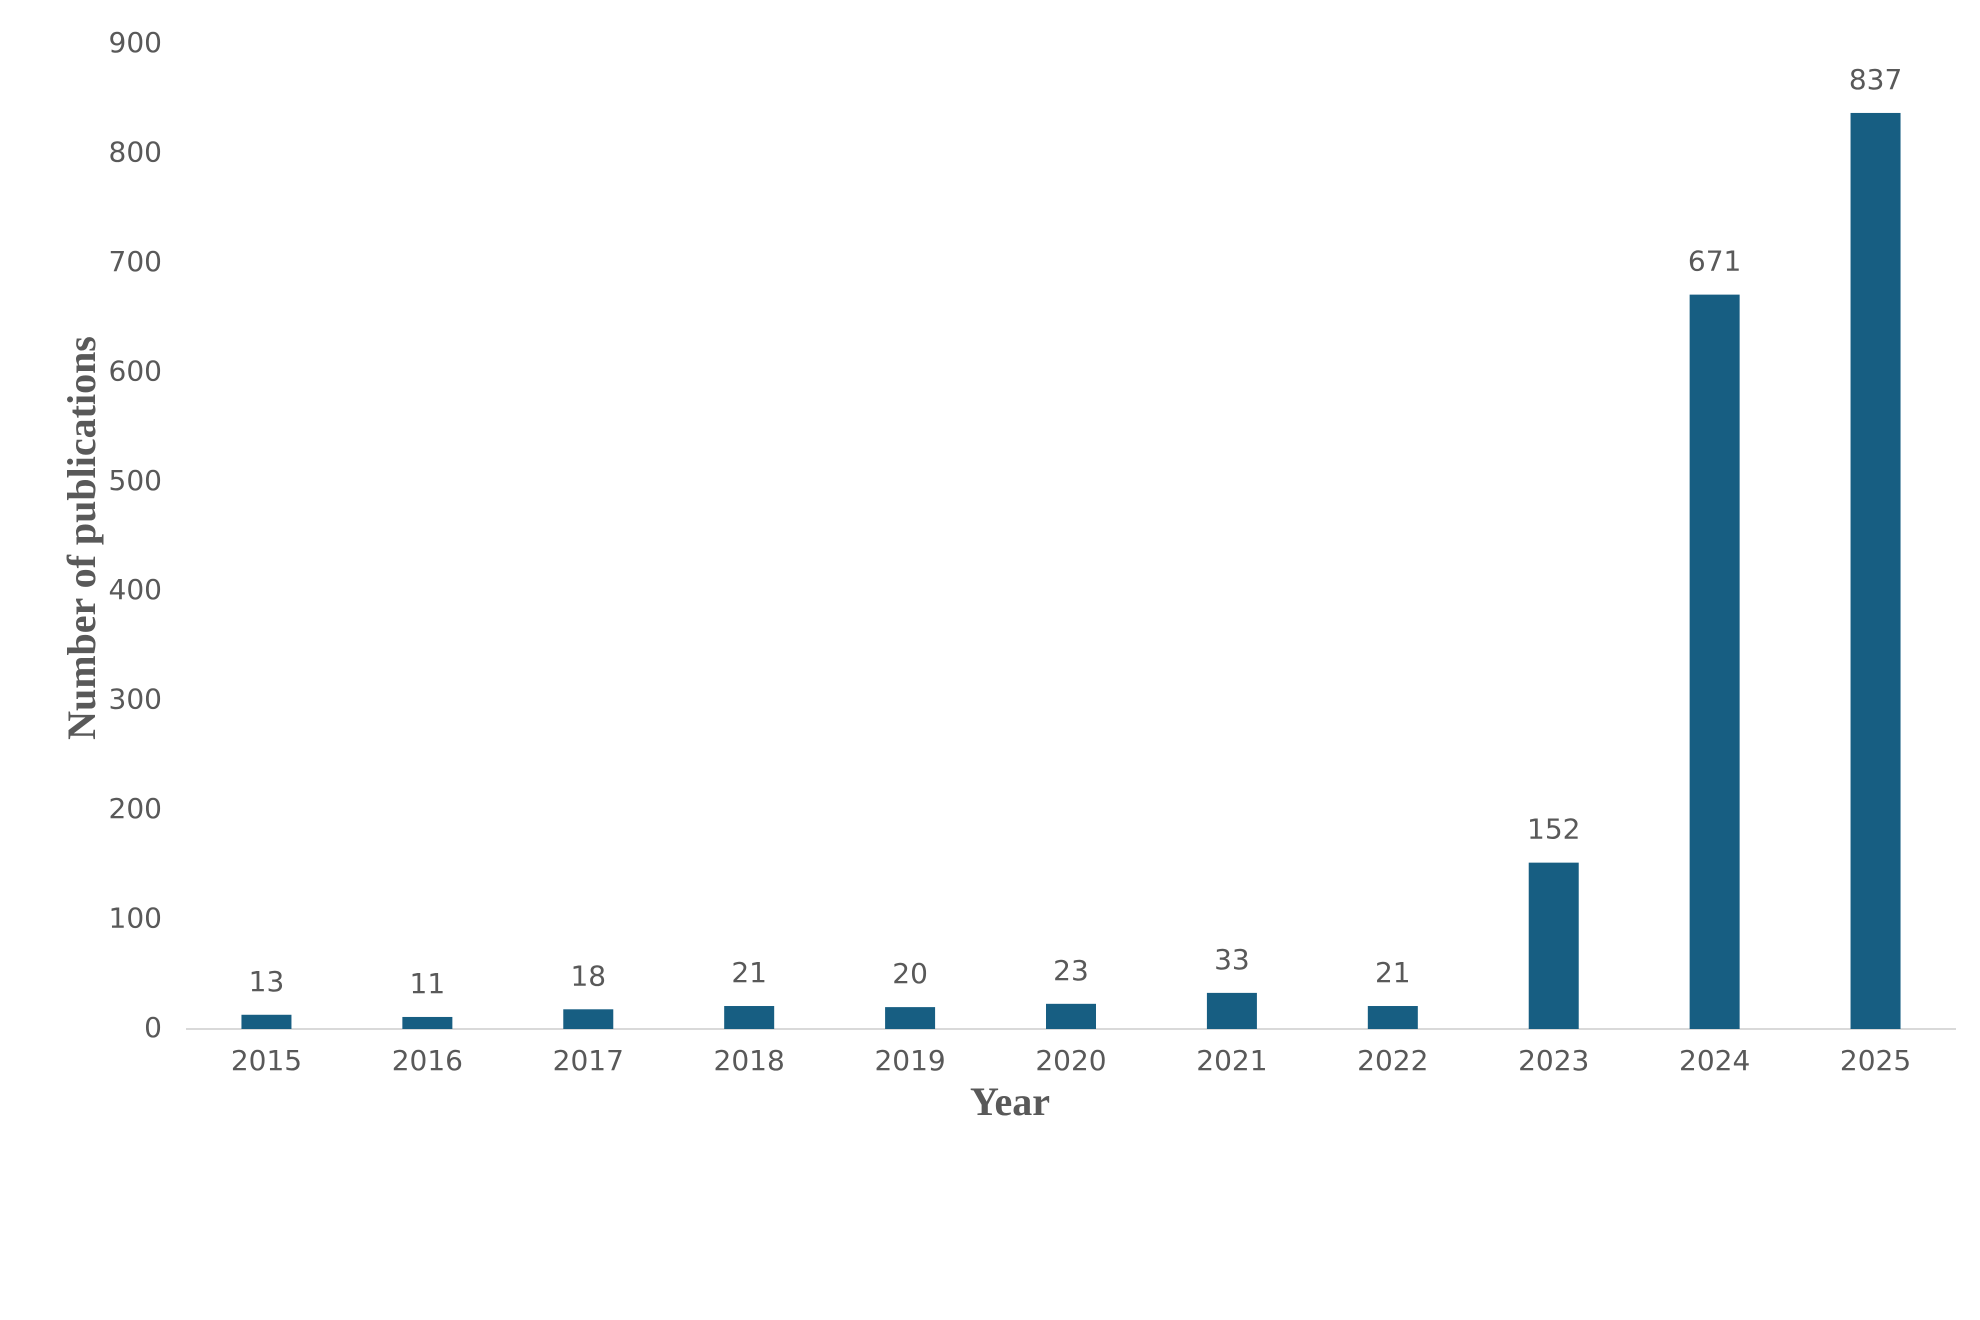 The width and height of the screenshot is (1980, 1320). I want to click on y-axis-title: Number of publications, so click(81, 538).